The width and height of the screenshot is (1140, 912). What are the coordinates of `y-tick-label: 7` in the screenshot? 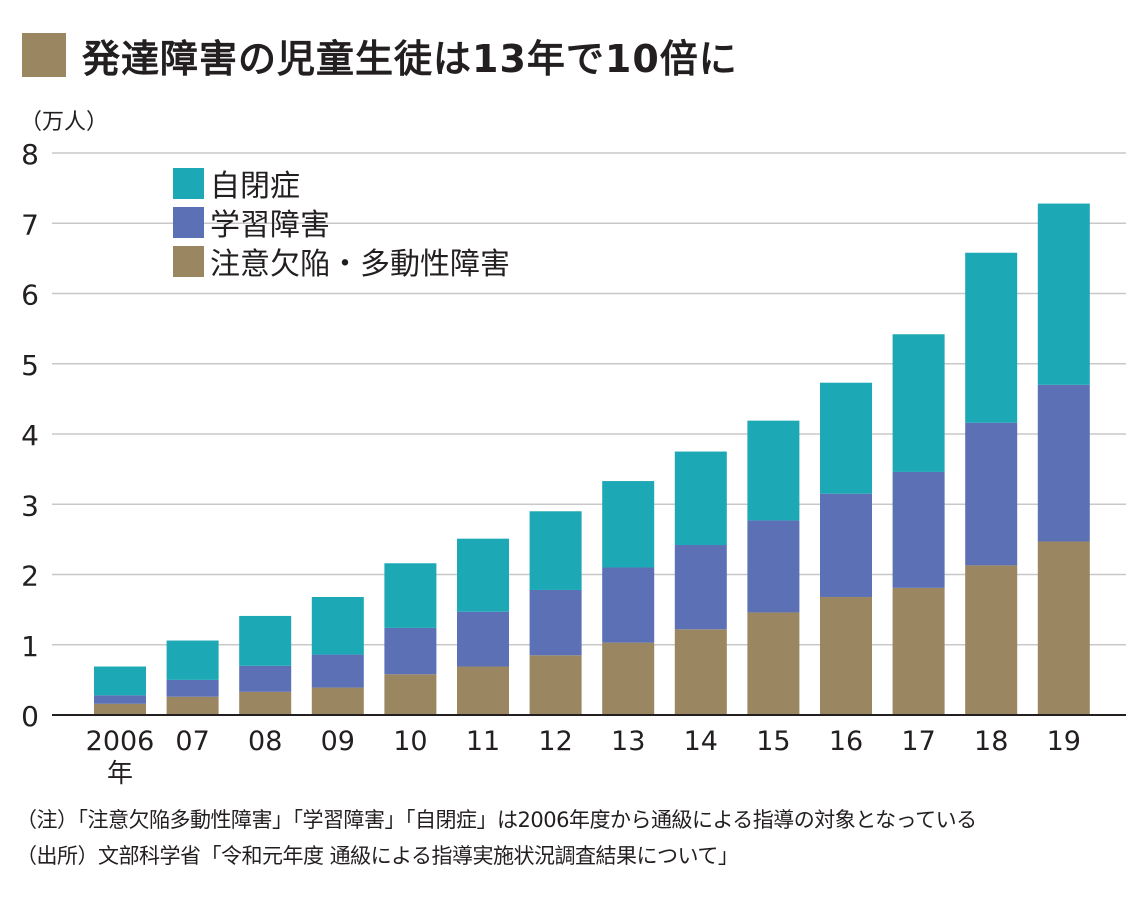 It's located at (30, 224).